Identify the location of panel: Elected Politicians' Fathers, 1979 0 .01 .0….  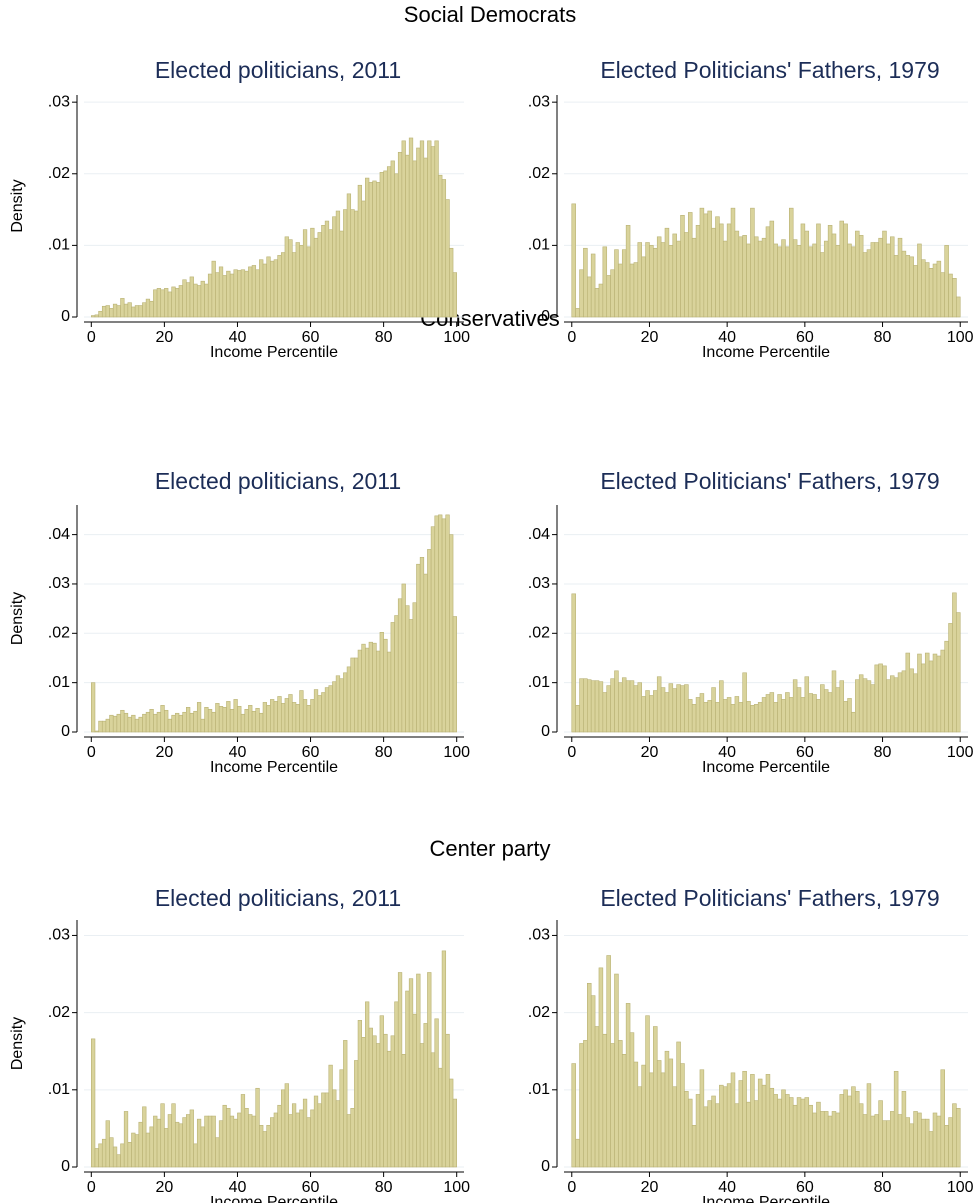
(751, 209).